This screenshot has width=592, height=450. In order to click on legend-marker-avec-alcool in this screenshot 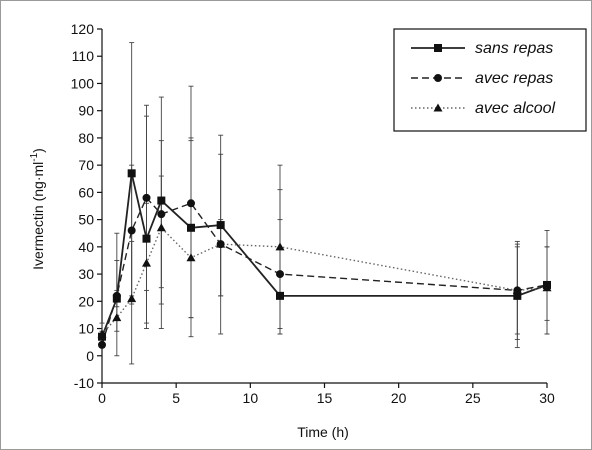, I will do `click(438, 107)`.